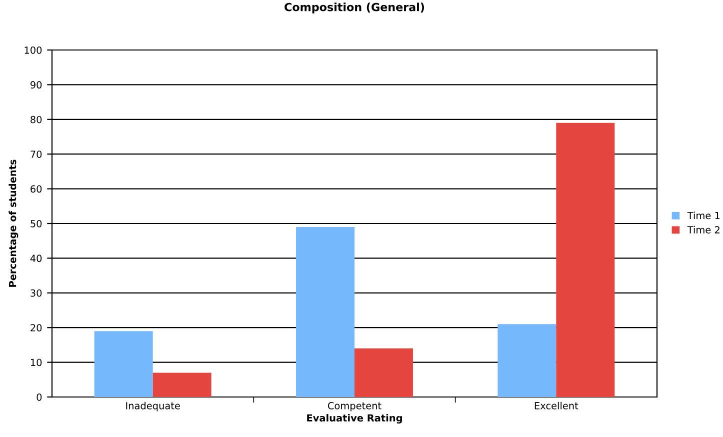  Describe the element at coordinates (36, 85) in the screenshot. I see `y-tick-label: 90` at that location.